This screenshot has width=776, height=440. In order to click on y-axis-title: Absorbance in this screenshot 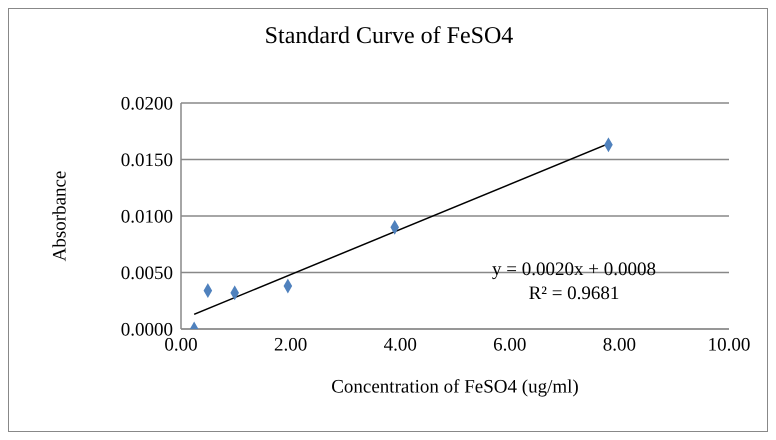, I will do `click(60, 216)`.